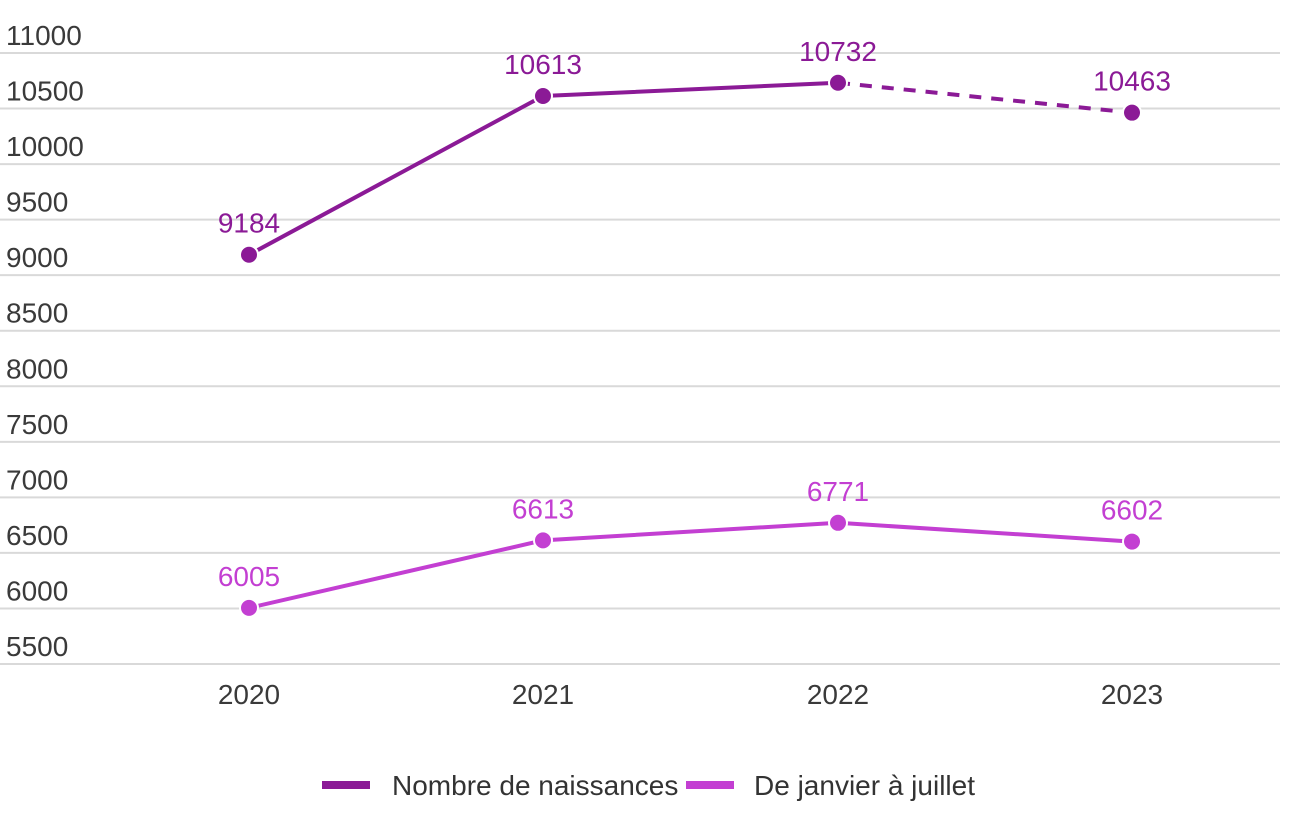 The height and width of the screenshot is (815, 1311). What do you see at coordinates (37, 535) in the screenshot?
I see `y-tick-label: 6500` at bounding box center [37, 535].